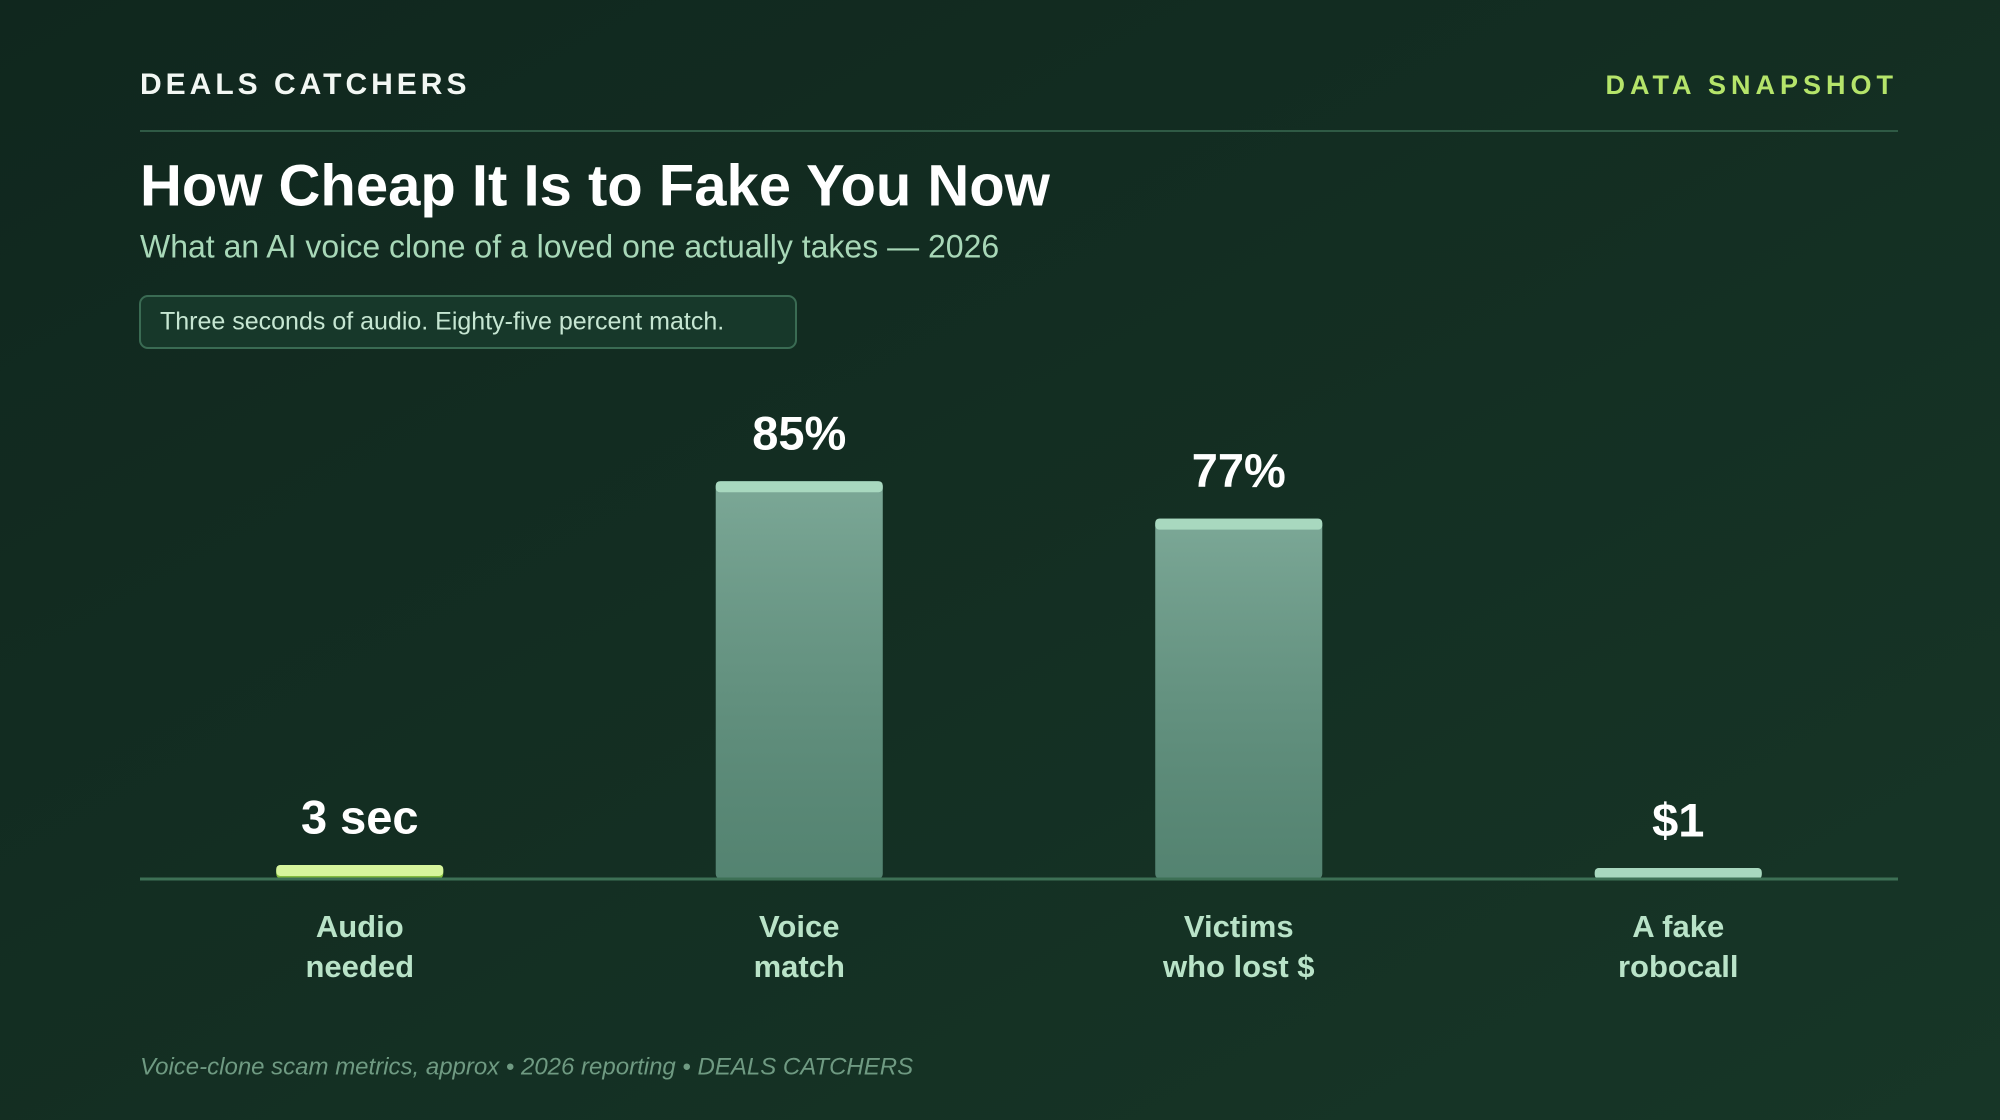 The width and height of the screenshot is (2000, 1120). Describe the element at coordinates (1752, 85) in the screenshot. I see `tag: DATA SNAPSHOT` at that location.